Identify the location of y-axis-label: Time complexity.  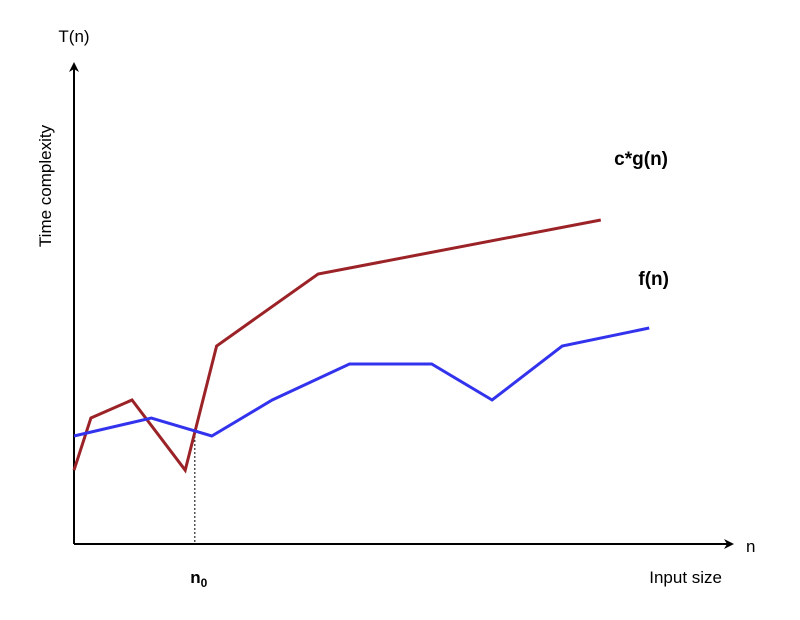
(45, 185).